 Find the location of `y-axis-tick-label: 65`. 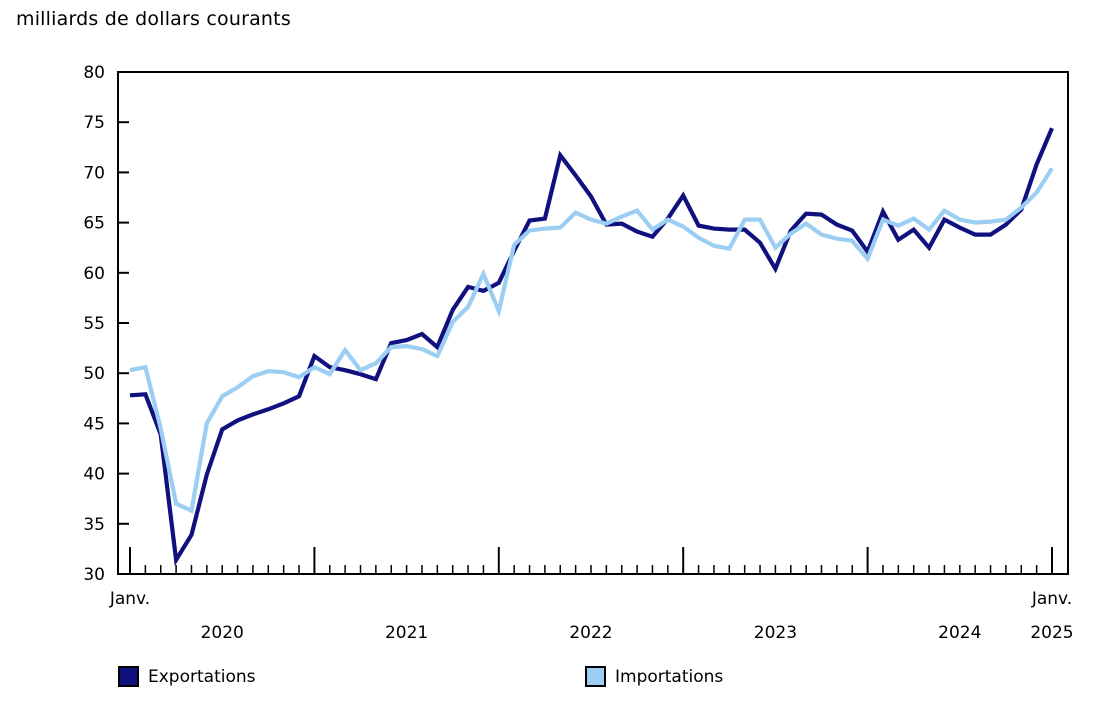

y-axis-tick-label: 65 is located at coordinates (94, 224).